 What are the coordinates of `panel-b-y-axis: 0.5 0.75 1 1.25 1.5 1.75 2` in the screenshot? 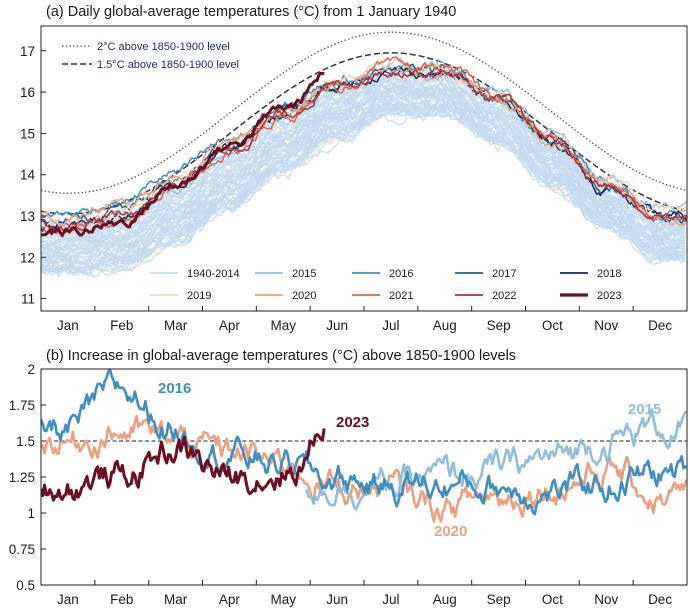 It's located at (27, 477).